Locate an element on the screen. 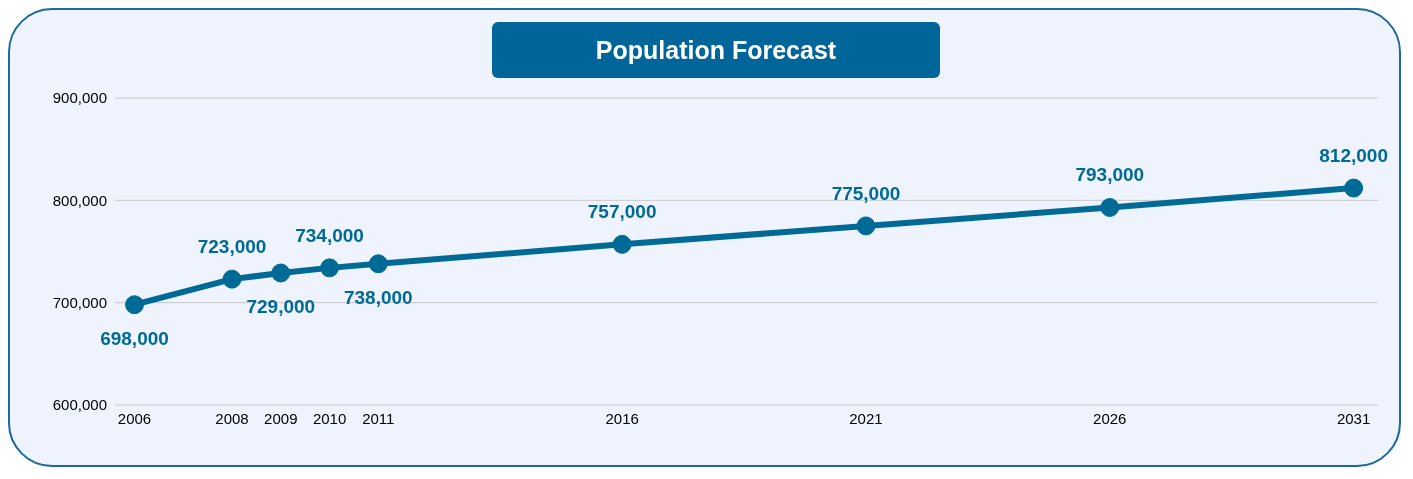 The height and width of the screenshot is (479, 1413). data-label: 734,000 is located at coordinates (329, 235).